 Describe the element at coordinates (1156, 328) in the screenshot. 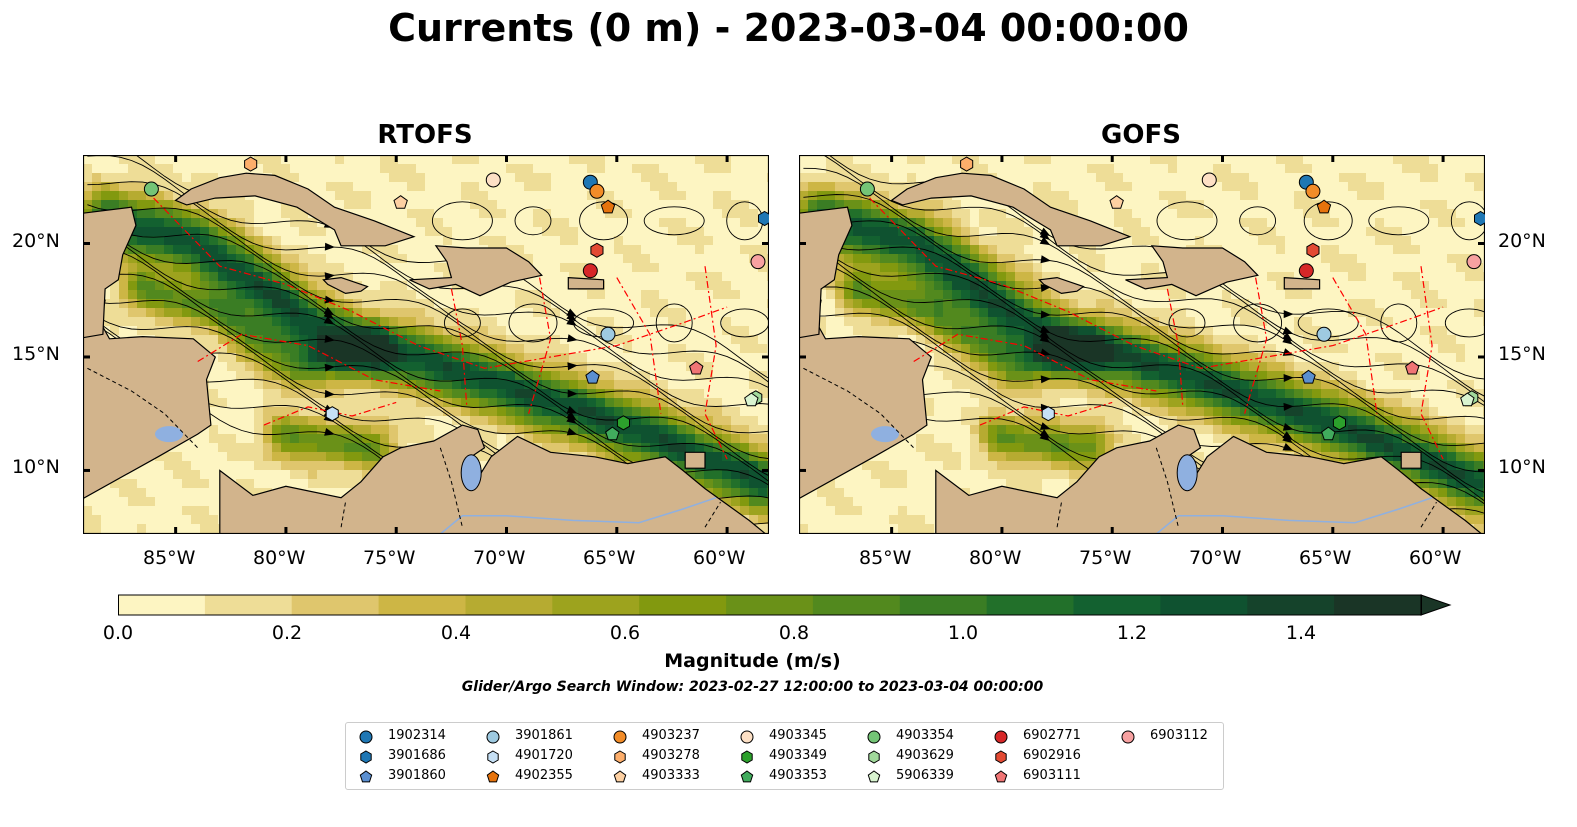

I see `eez-boundaries` at that location.